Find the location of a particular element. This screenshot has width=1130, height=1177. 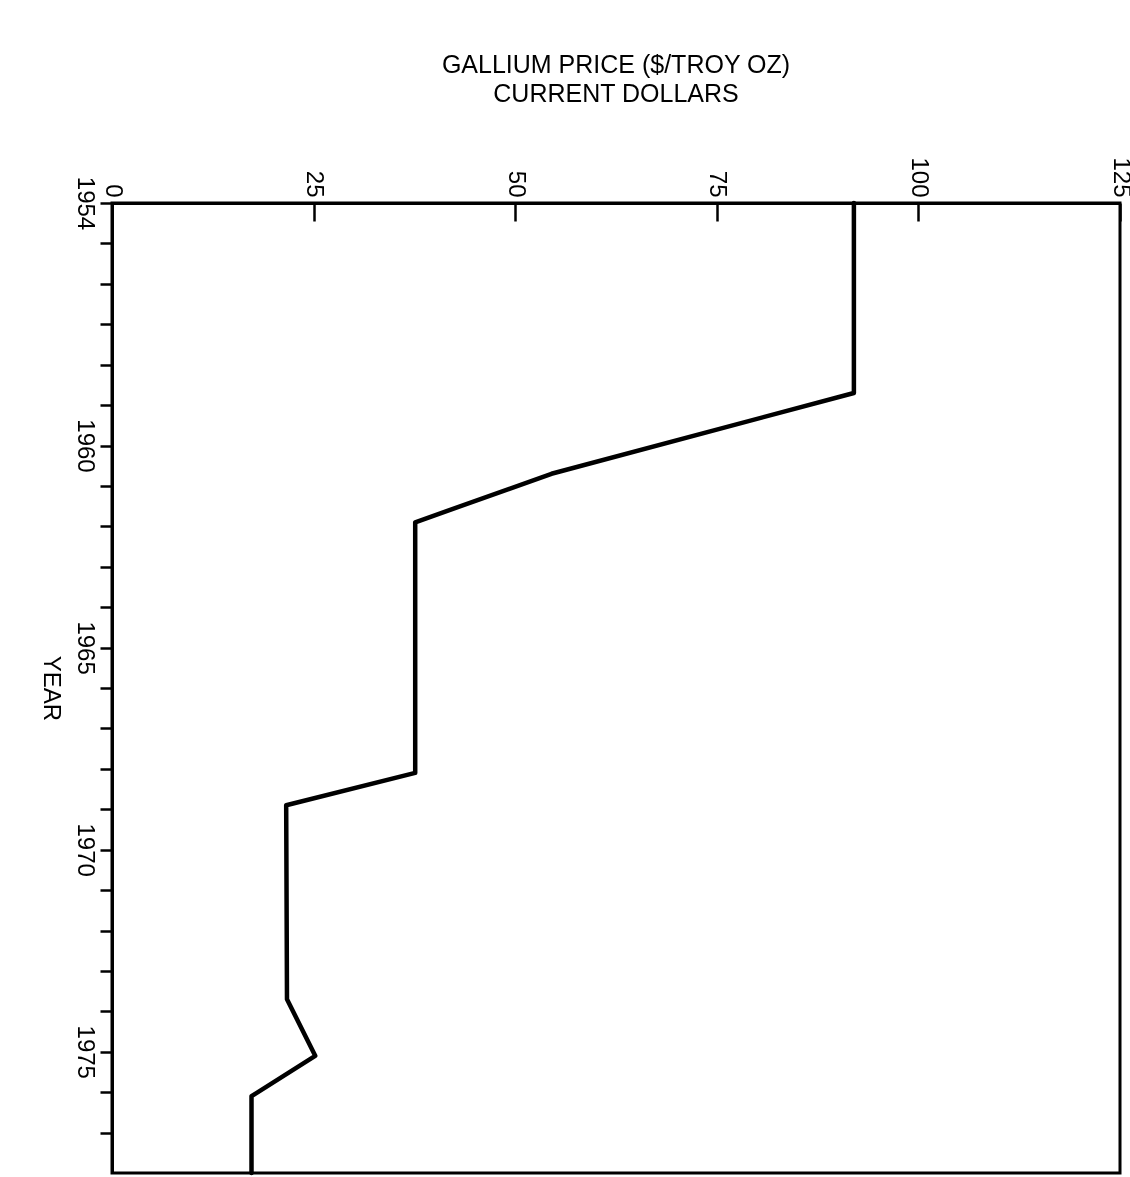

x-tick-label: 0 is located at coordinates (114, 191).